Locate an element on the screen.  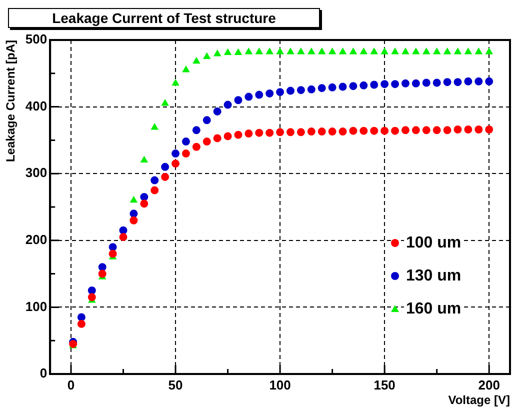
x-tick-label: 150 is located at coordinates (385, 384).